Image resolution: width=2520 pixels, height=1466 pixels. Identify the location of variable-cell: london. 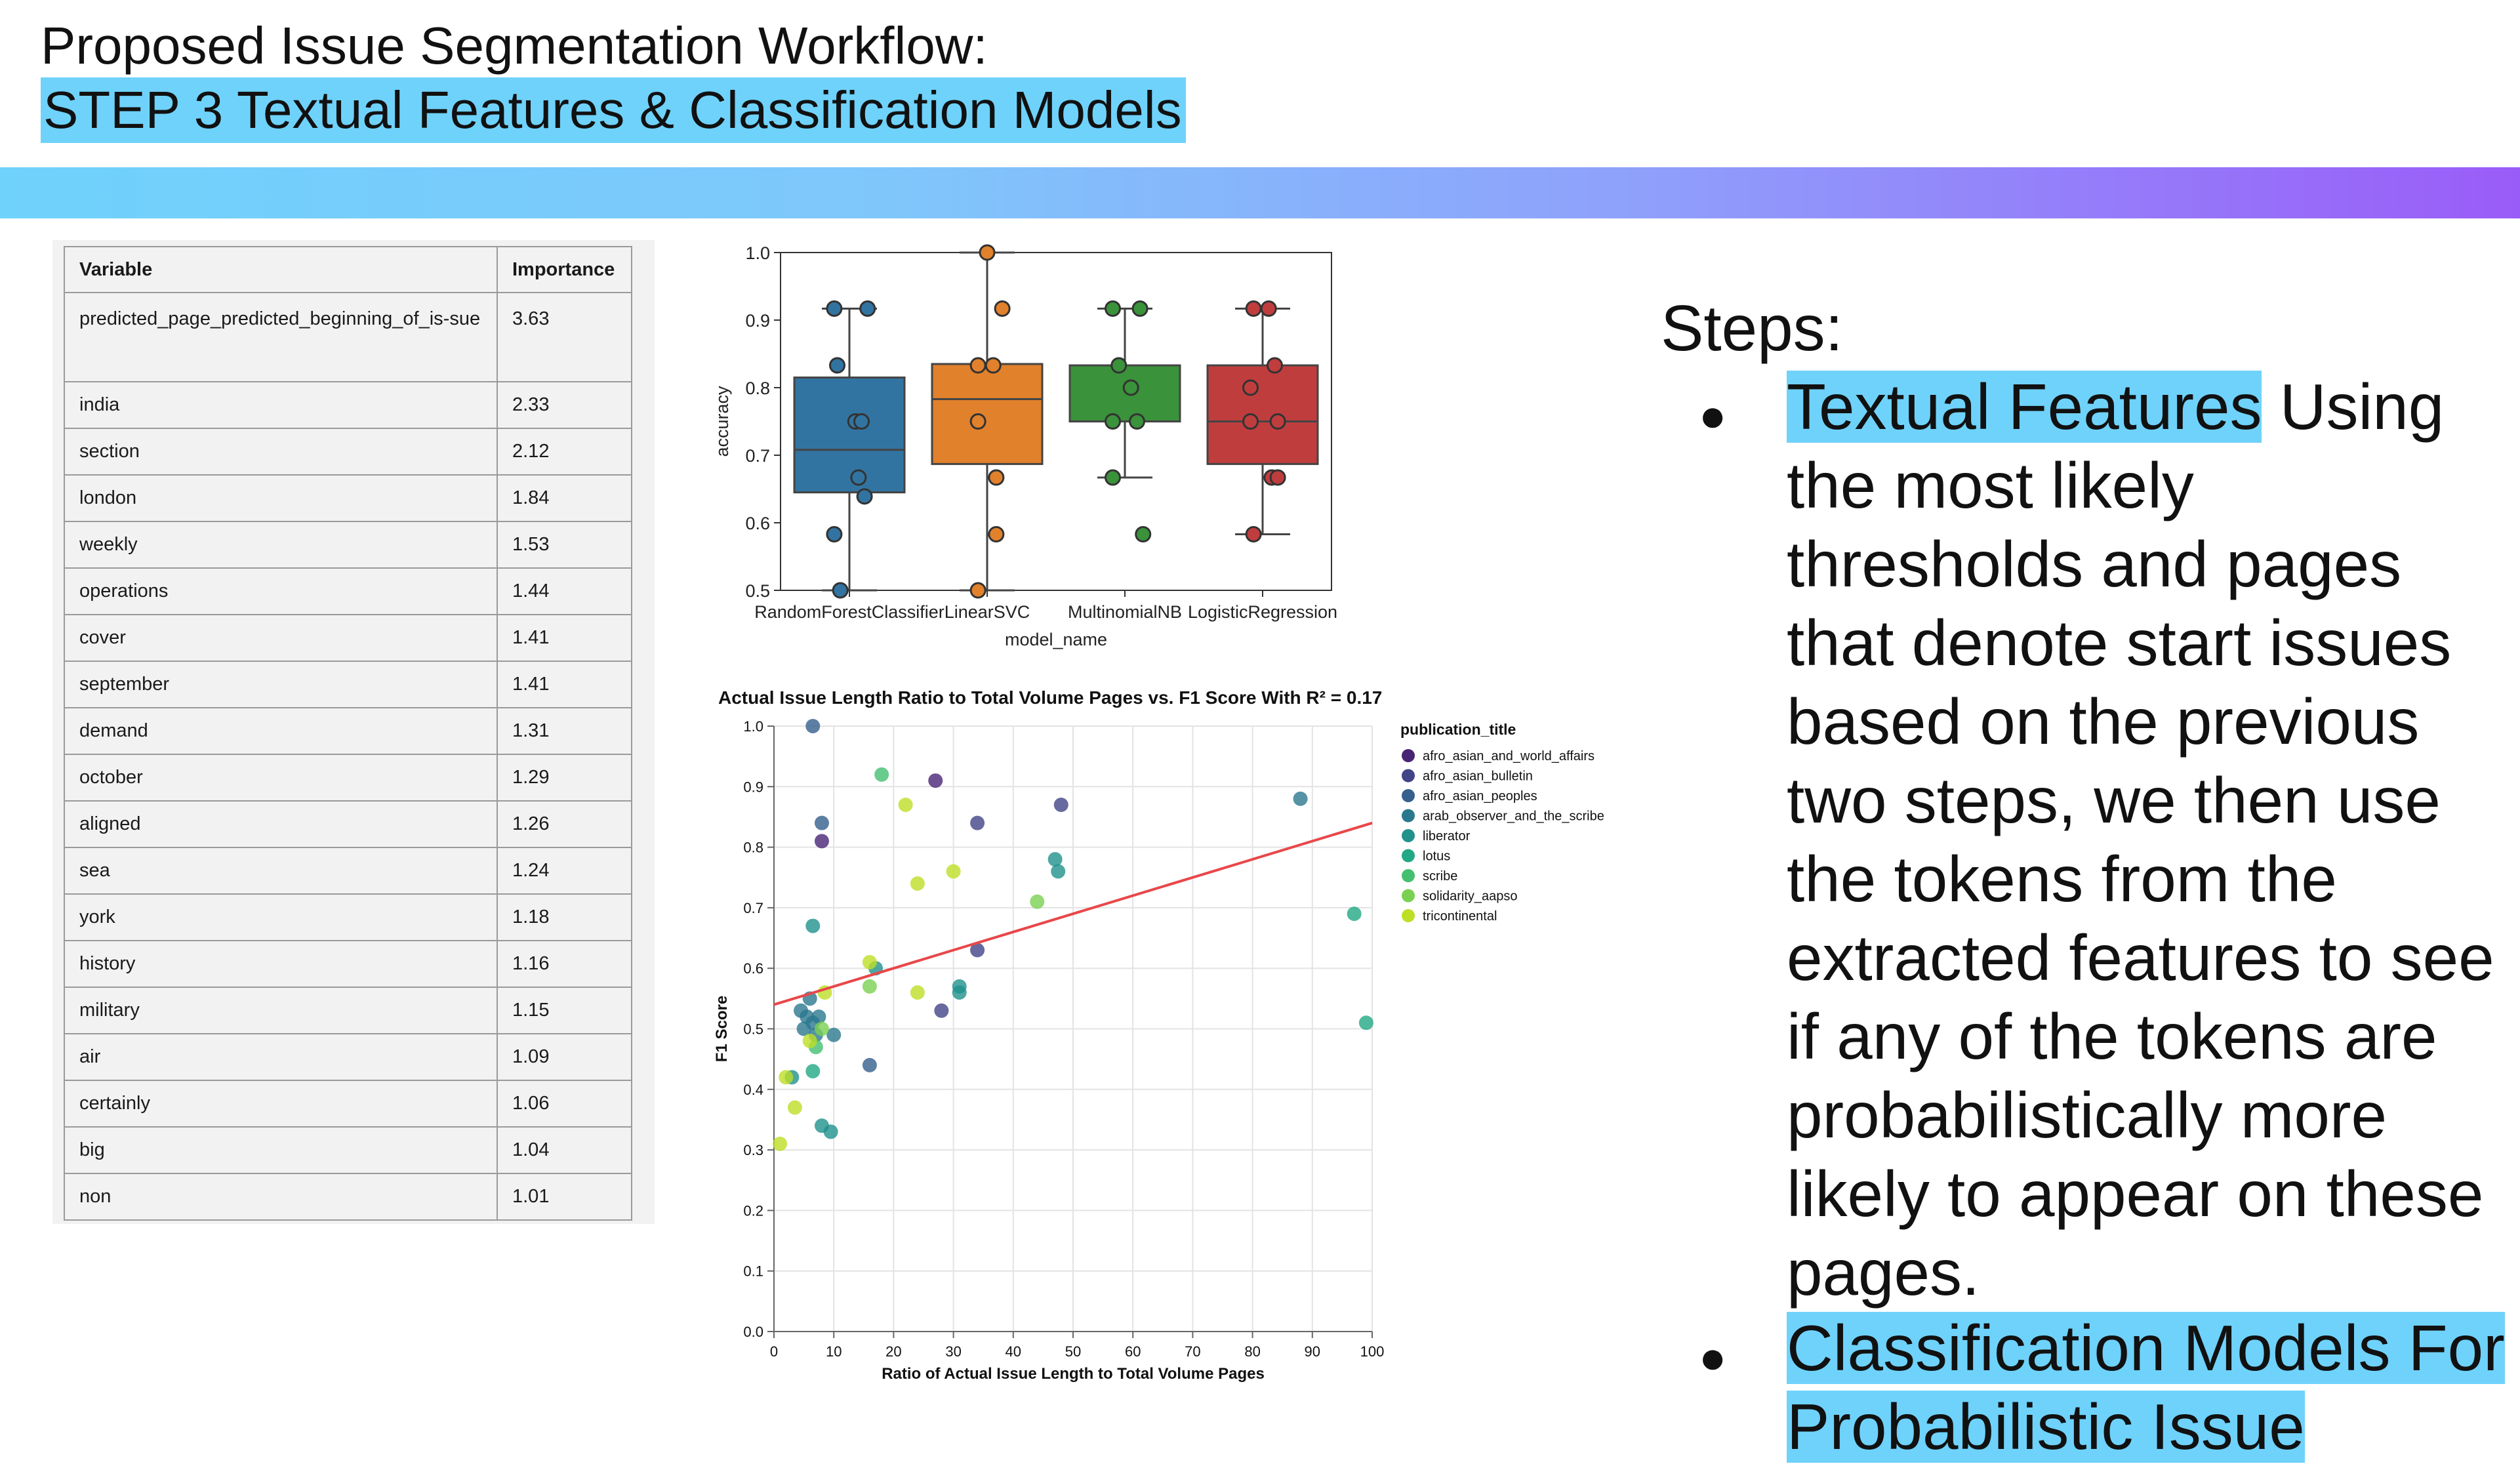
(281, 498).